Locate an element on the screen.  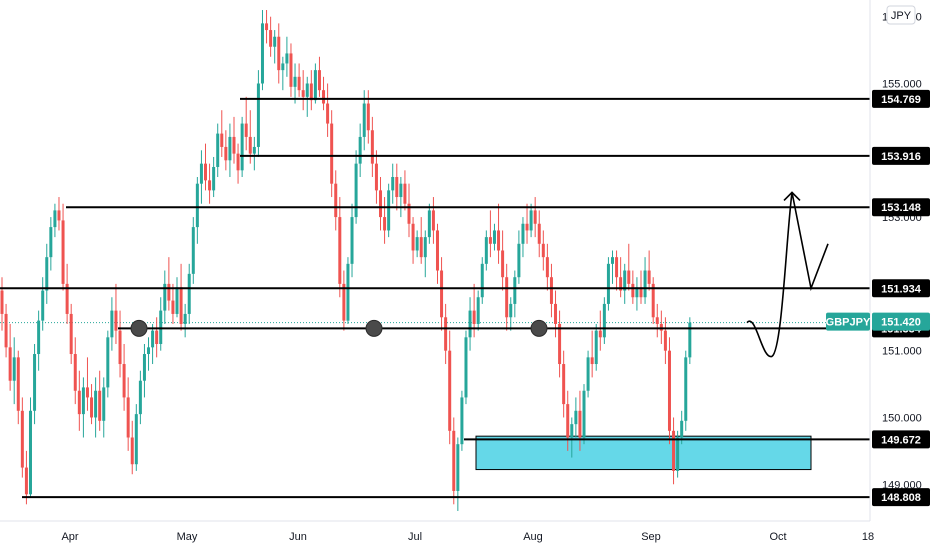
currency-badge: JPY is located at coordinates (901, 15).